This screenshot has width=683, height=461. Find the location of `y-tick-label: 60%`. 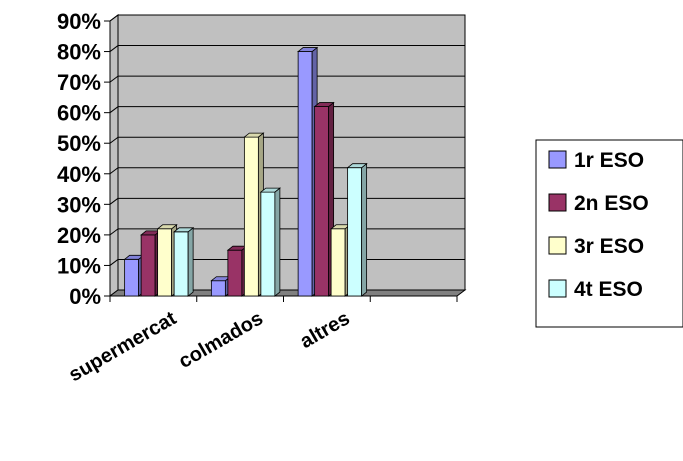

y-tick-label: 60% is located at coordinates (79, 113).